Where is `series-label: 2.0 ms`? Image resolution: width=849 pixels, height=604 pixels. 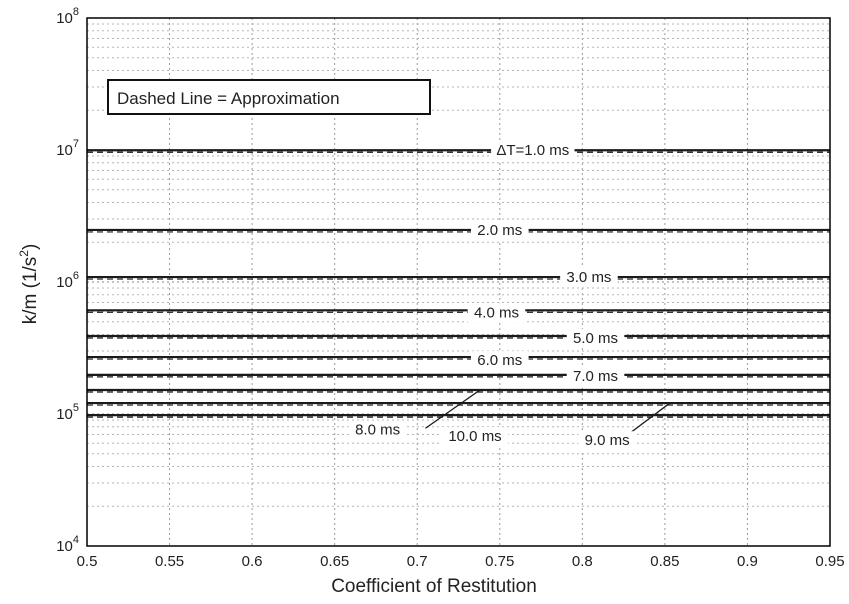 series-label: 2.0 ms is located at coordinates (499, 230).